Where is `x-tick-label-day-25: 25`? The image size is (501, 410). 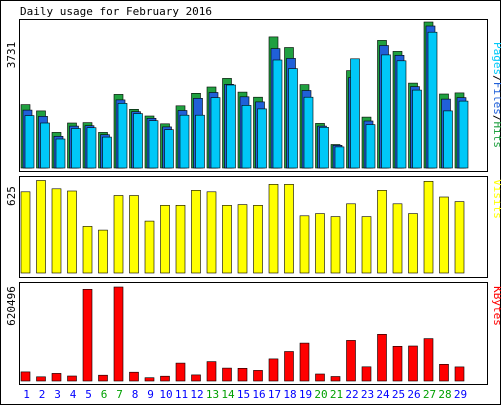 x-tick-label-day-25: 25 is located at coordinates (398, 394).